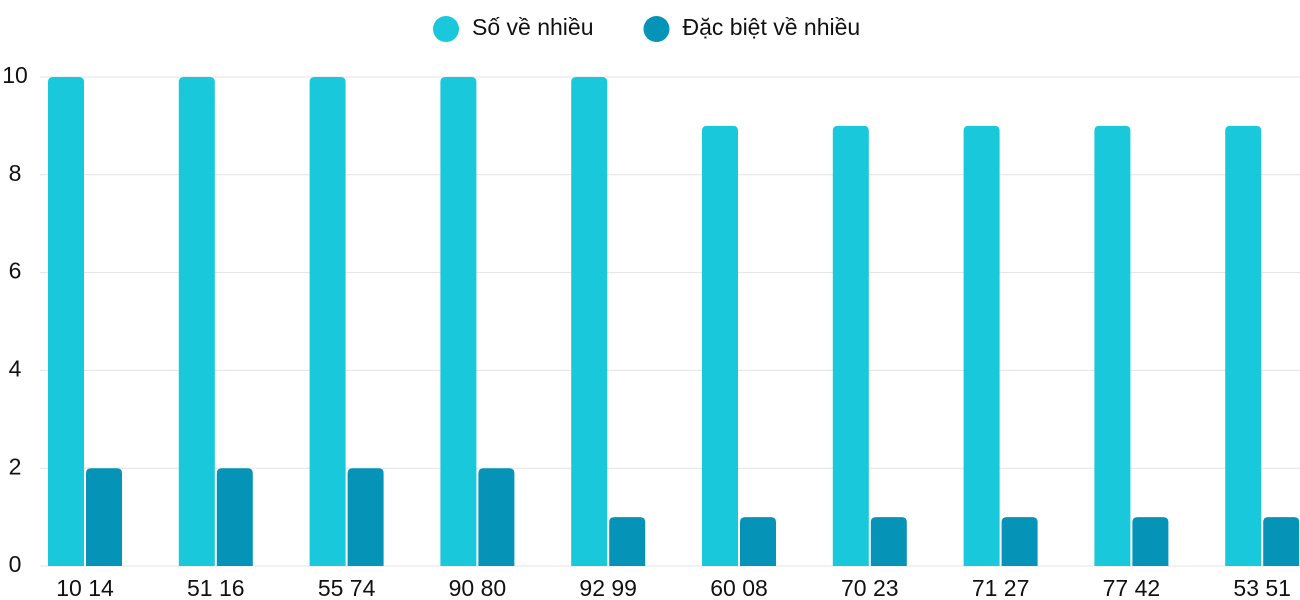 This screenshot has width=1300, height=600. I want to click on x-tick-label: 71 27, so click(1001, 587).